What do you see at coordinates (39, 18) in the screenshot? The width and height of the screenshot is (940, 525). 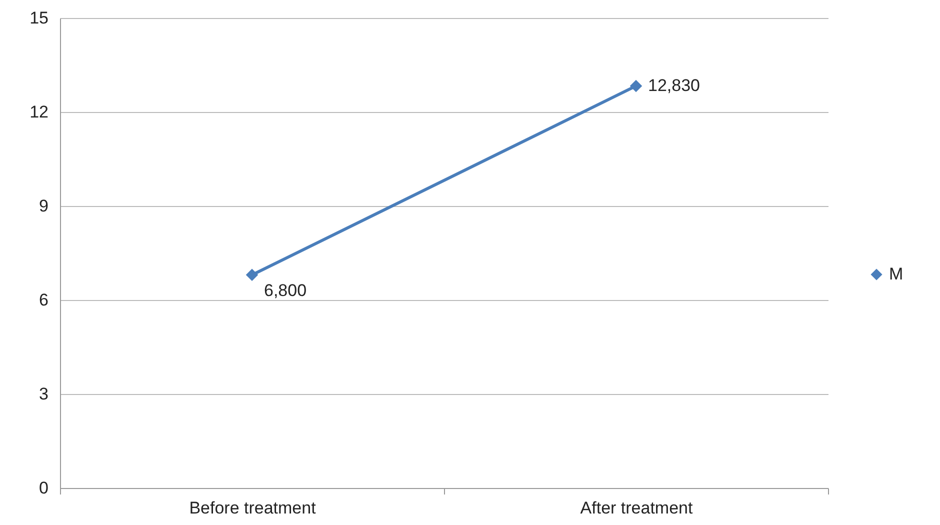 I see `y-tick-label: 15` at bounding box center [39, 18].